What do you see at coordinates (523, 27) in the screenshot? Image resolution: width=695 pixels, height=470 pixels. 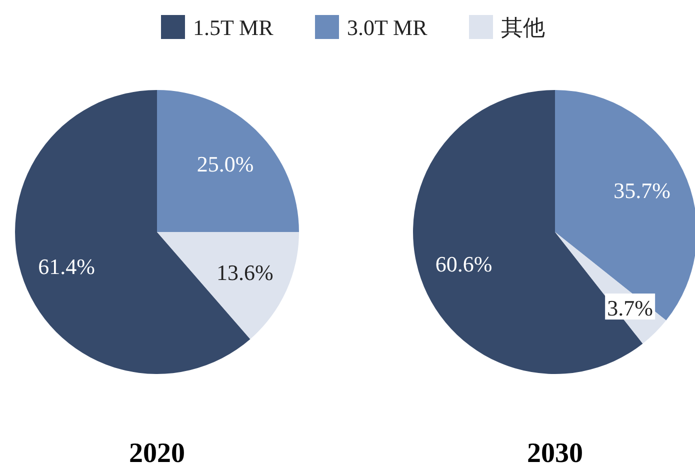 I see `legend-label: 其他` at bounding box center [523, 27].